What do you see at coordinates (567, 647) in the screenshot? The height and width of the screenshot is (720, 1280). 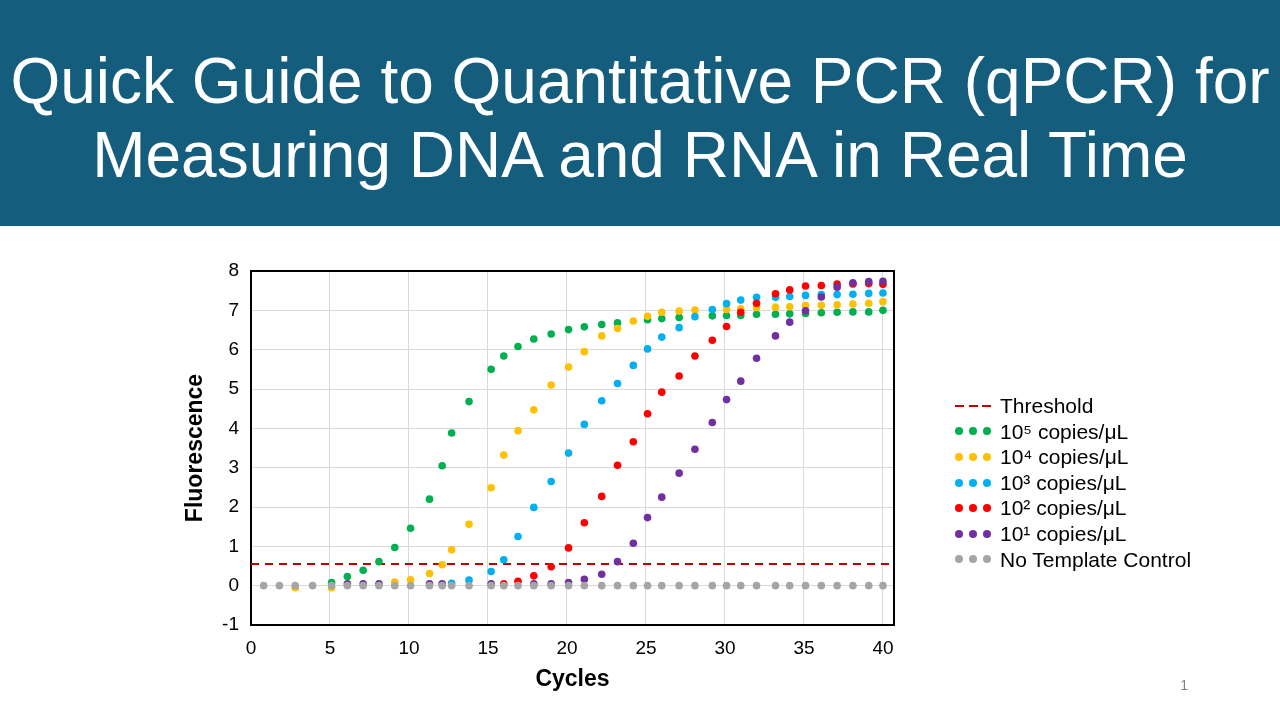 I see `x-tick-label: 20` at bounding box center [567, 647].